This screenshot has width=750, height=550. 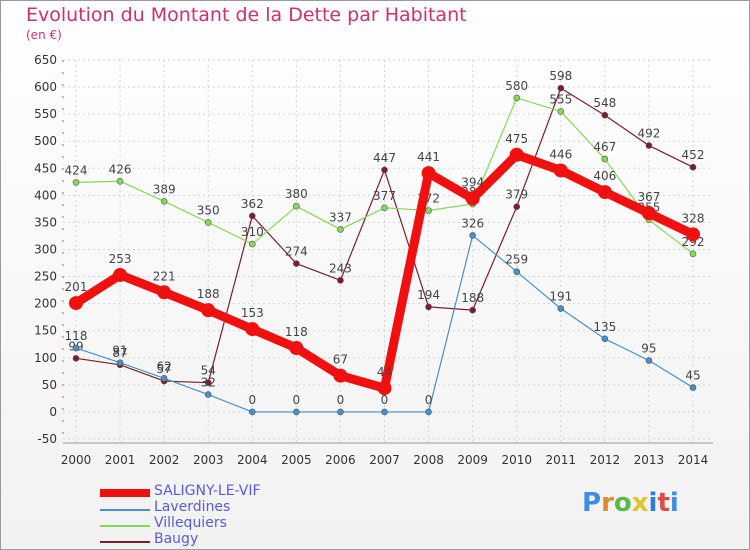 I want to click on data-label: 62, so click(x=164, y=366).